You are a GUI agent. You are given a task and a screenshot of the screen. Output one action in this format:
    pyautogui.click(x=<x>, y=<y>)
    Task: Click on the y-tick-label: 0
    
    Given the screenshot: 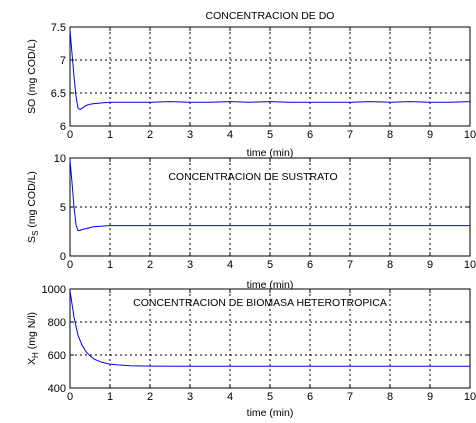 What is the action you would take?
    pyautogui.click(x=63, y=257)
    